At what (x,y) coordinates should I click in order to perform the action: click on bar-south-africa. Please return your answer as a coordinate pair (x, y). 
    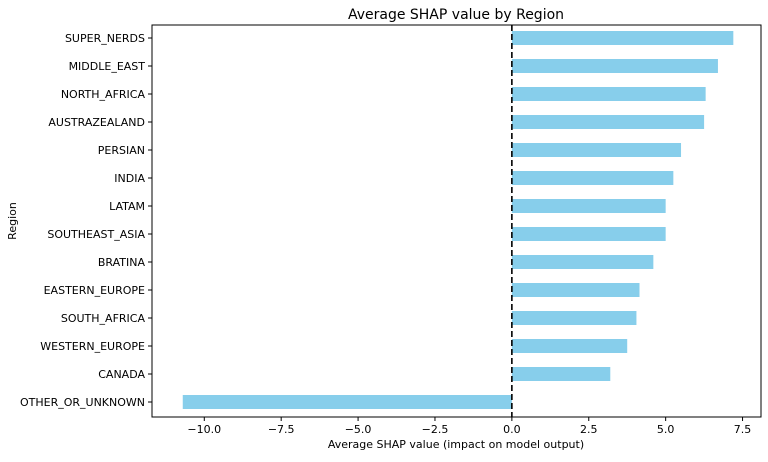
    Looking at the image, I should click on (574, 318).